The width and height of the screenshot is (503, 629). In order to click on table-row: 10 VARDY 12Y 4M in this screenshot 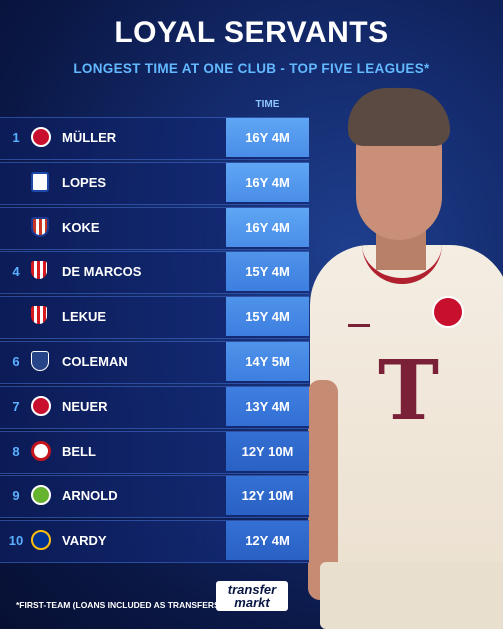, I will do `click(154, 541)`.